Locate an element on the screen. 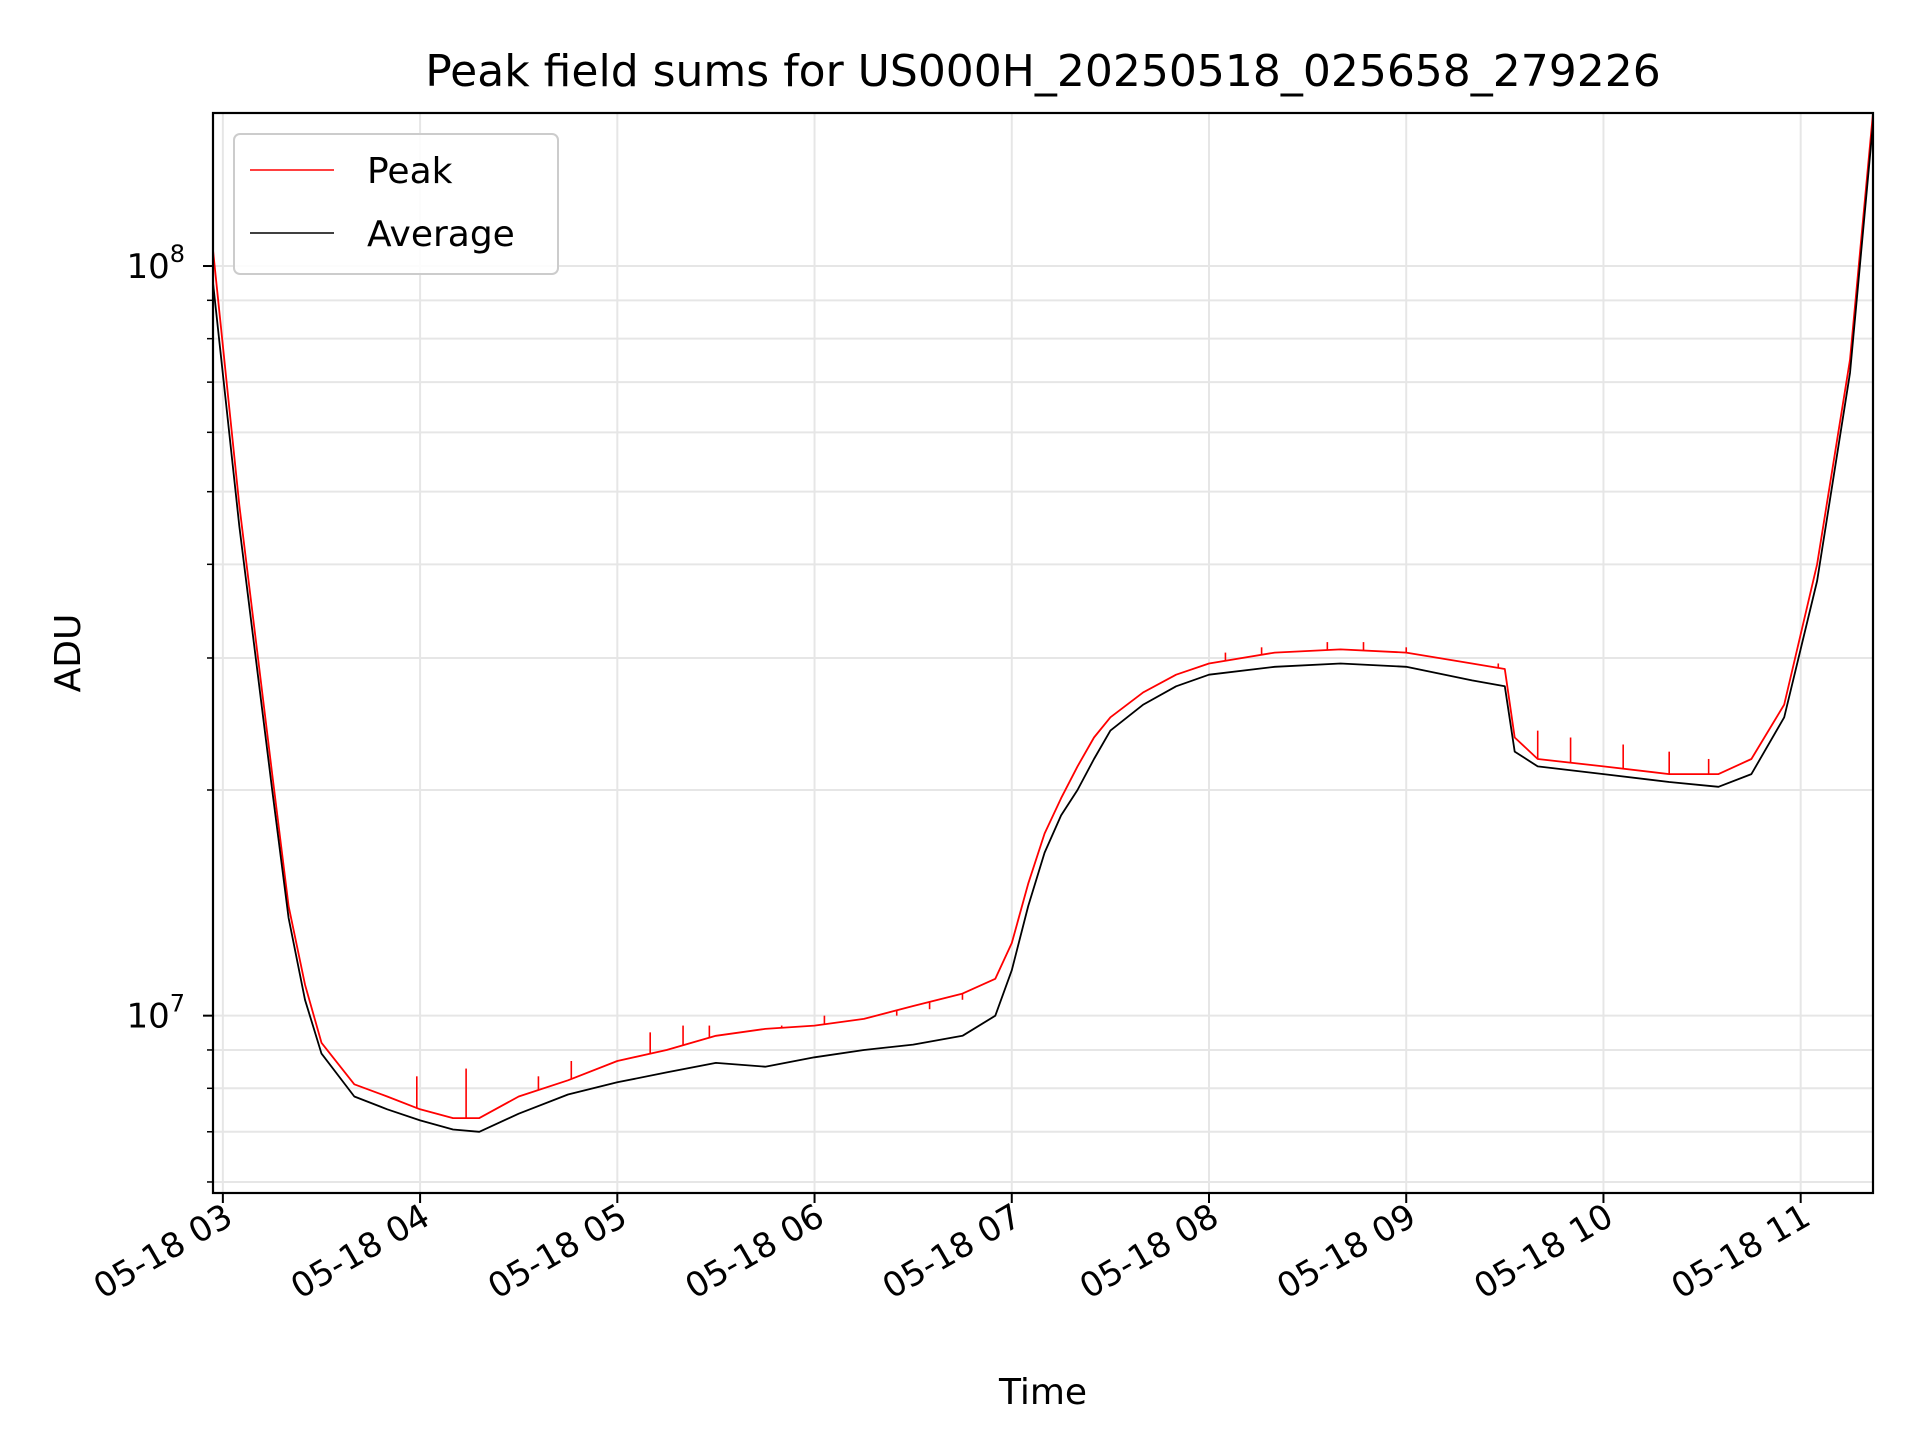 This screenshot has width=1920, height=1440. y-axis: 10⁷ 10⁸ is located at coordinates (169, 711).